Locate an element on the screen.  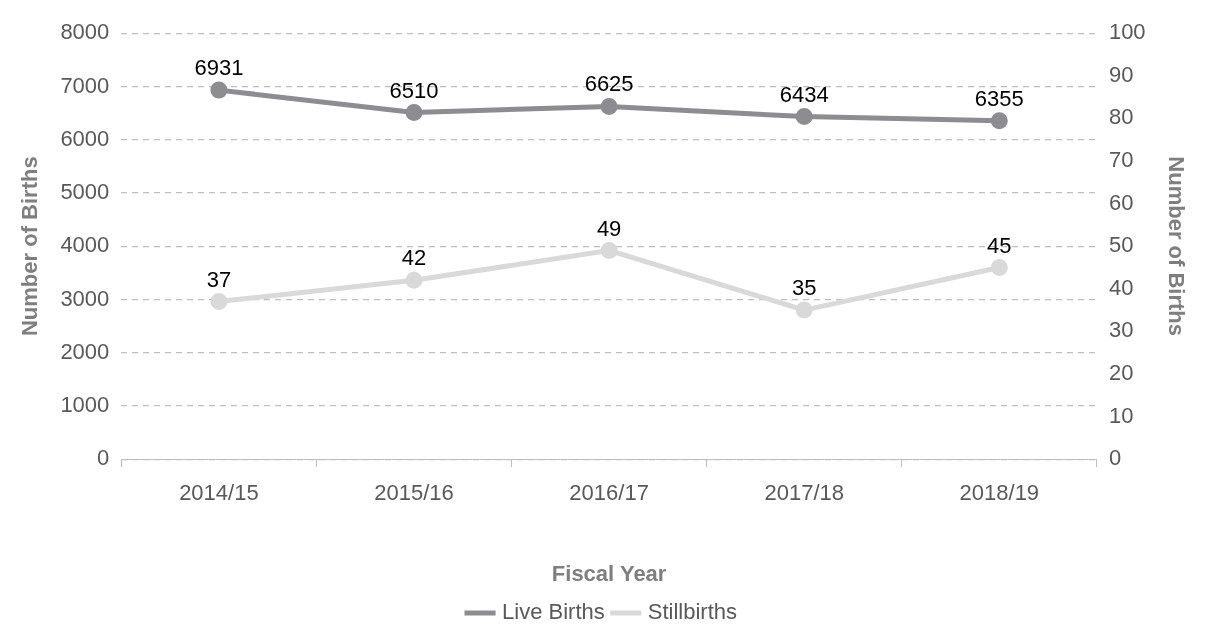
data-label: 35 is located at coordinates (804, 288).